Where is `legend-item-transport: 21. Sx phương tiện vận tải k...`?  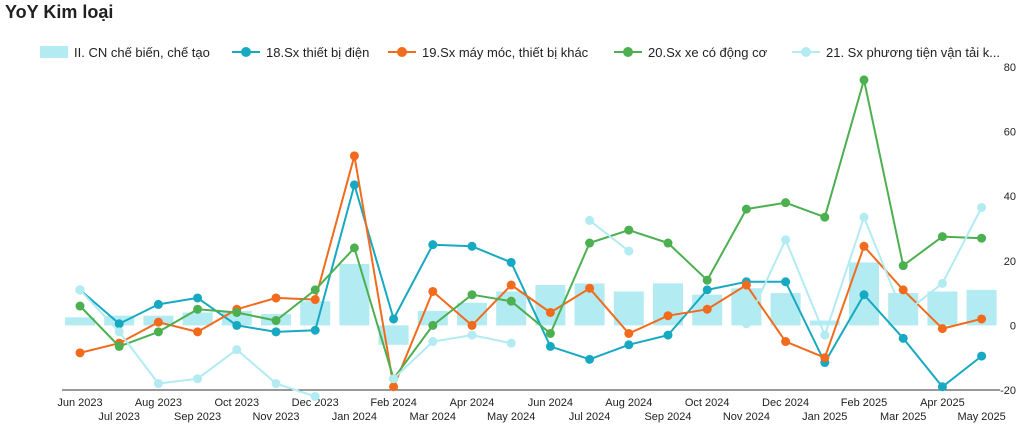 legend-item-transport: 21. Sx phương tiện vận tải k... is located at coordinates (896, 52).